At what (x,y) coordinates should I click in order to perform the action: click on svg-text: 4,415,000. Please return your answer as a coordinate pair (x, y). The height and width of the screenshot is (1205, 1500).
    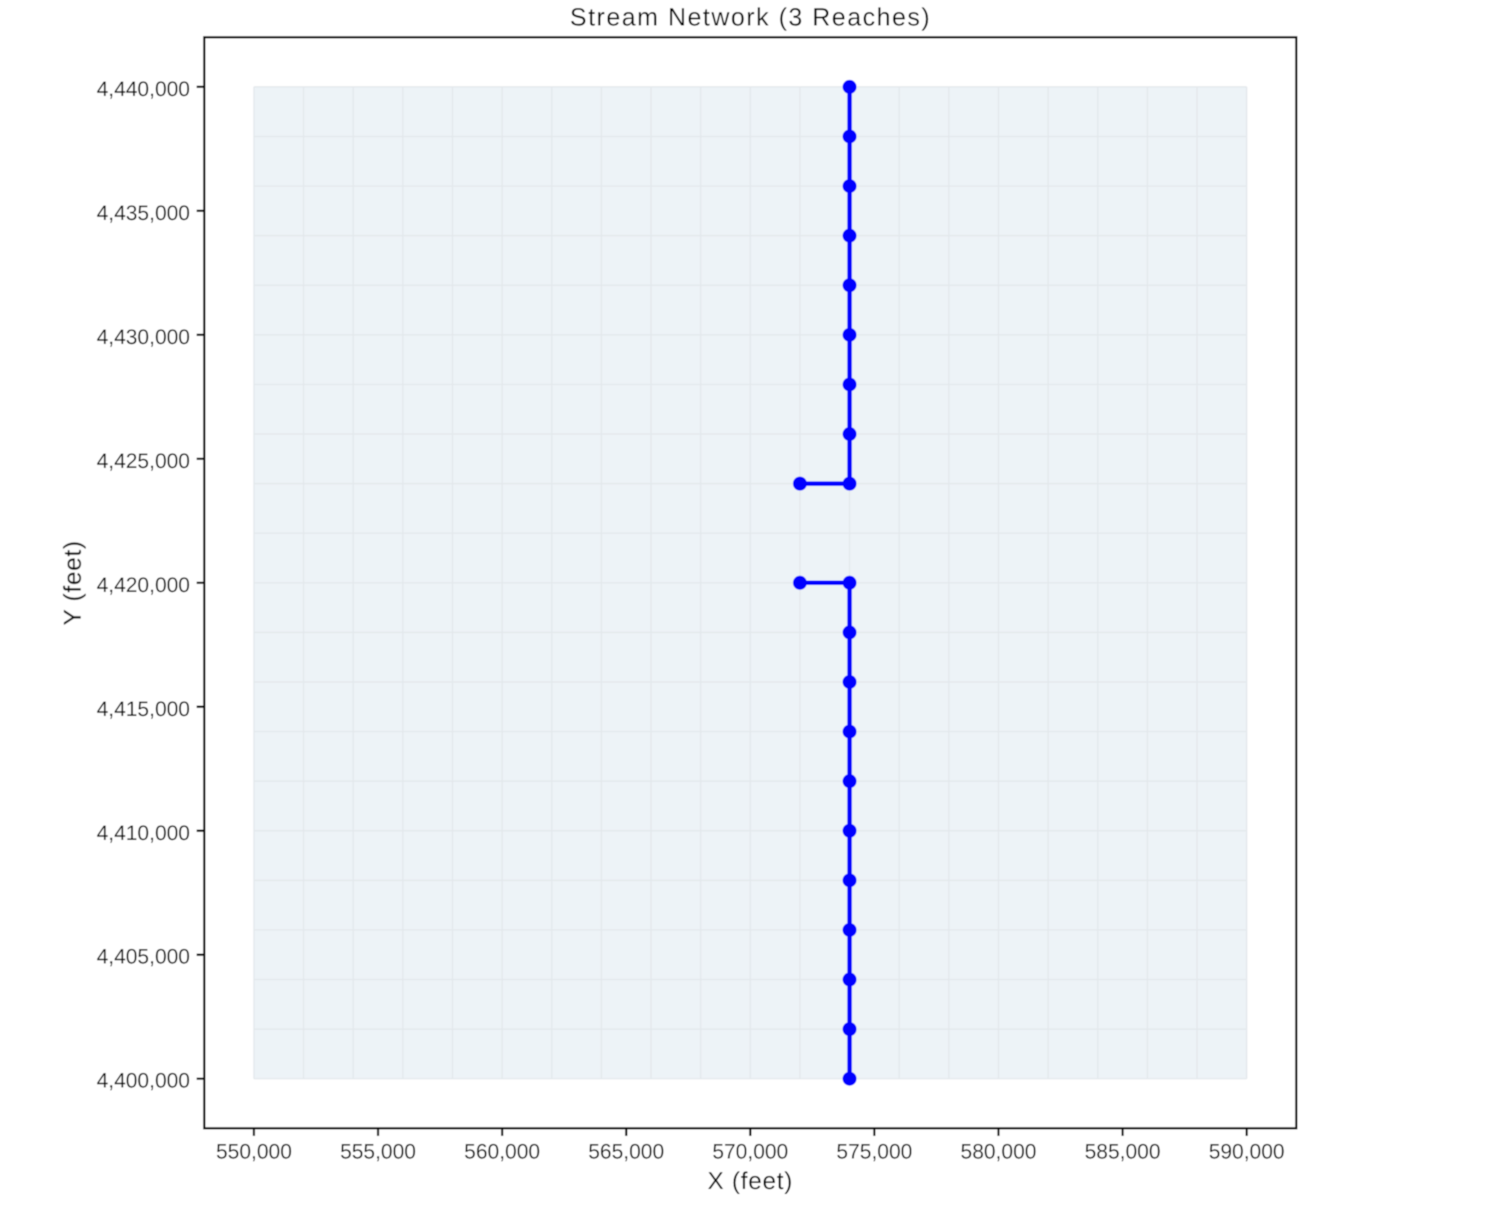
    Looking at the image, I should click on (143, 709).